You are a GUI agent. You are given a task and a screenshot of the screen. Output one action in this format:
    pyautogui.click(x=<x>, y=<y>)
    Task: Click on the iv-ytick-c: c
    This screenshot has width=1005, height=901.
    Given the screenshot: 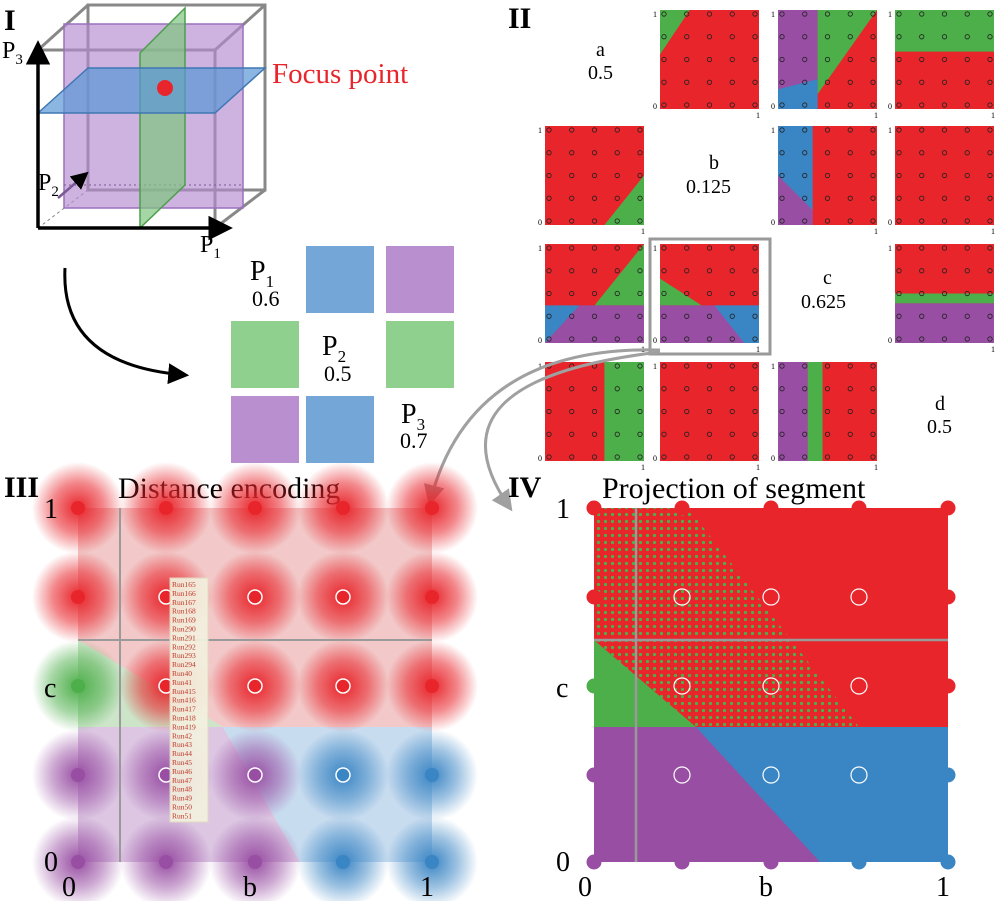 What is the action you would take?
    pyautogui.click(x=562, y=688)
    